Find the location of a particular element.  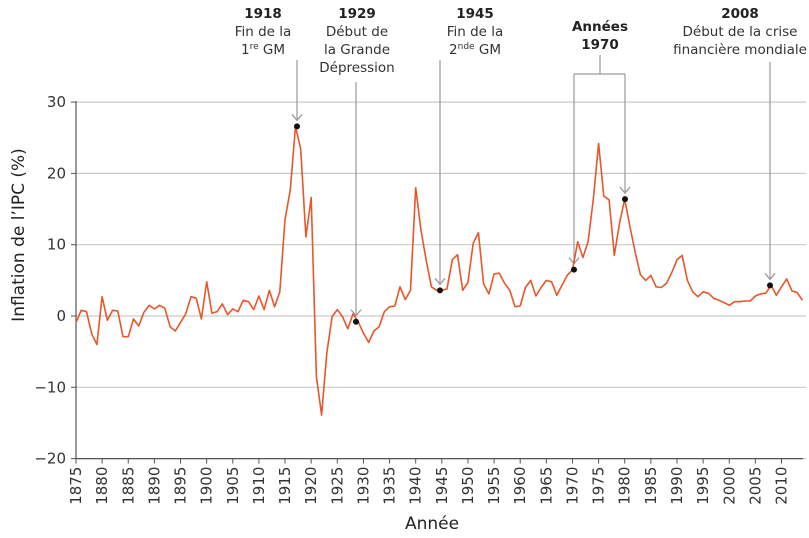

y-tick-label: 0 is located at coordinates (61, 316).